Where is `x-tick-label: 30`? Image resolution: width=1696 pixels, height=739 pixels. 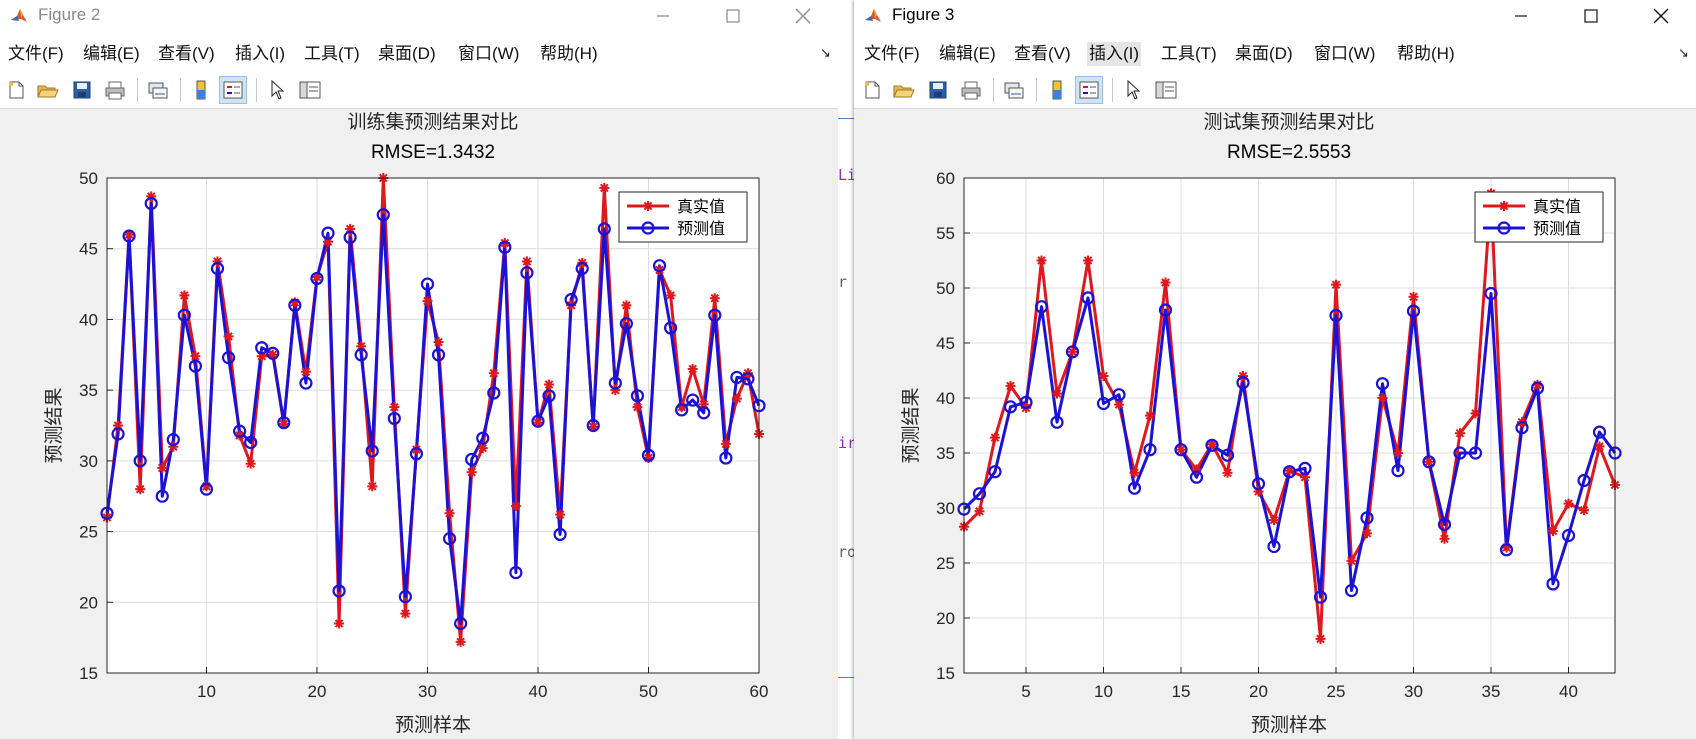
x-tick-label: 30 is located at coordinates (427, 691).